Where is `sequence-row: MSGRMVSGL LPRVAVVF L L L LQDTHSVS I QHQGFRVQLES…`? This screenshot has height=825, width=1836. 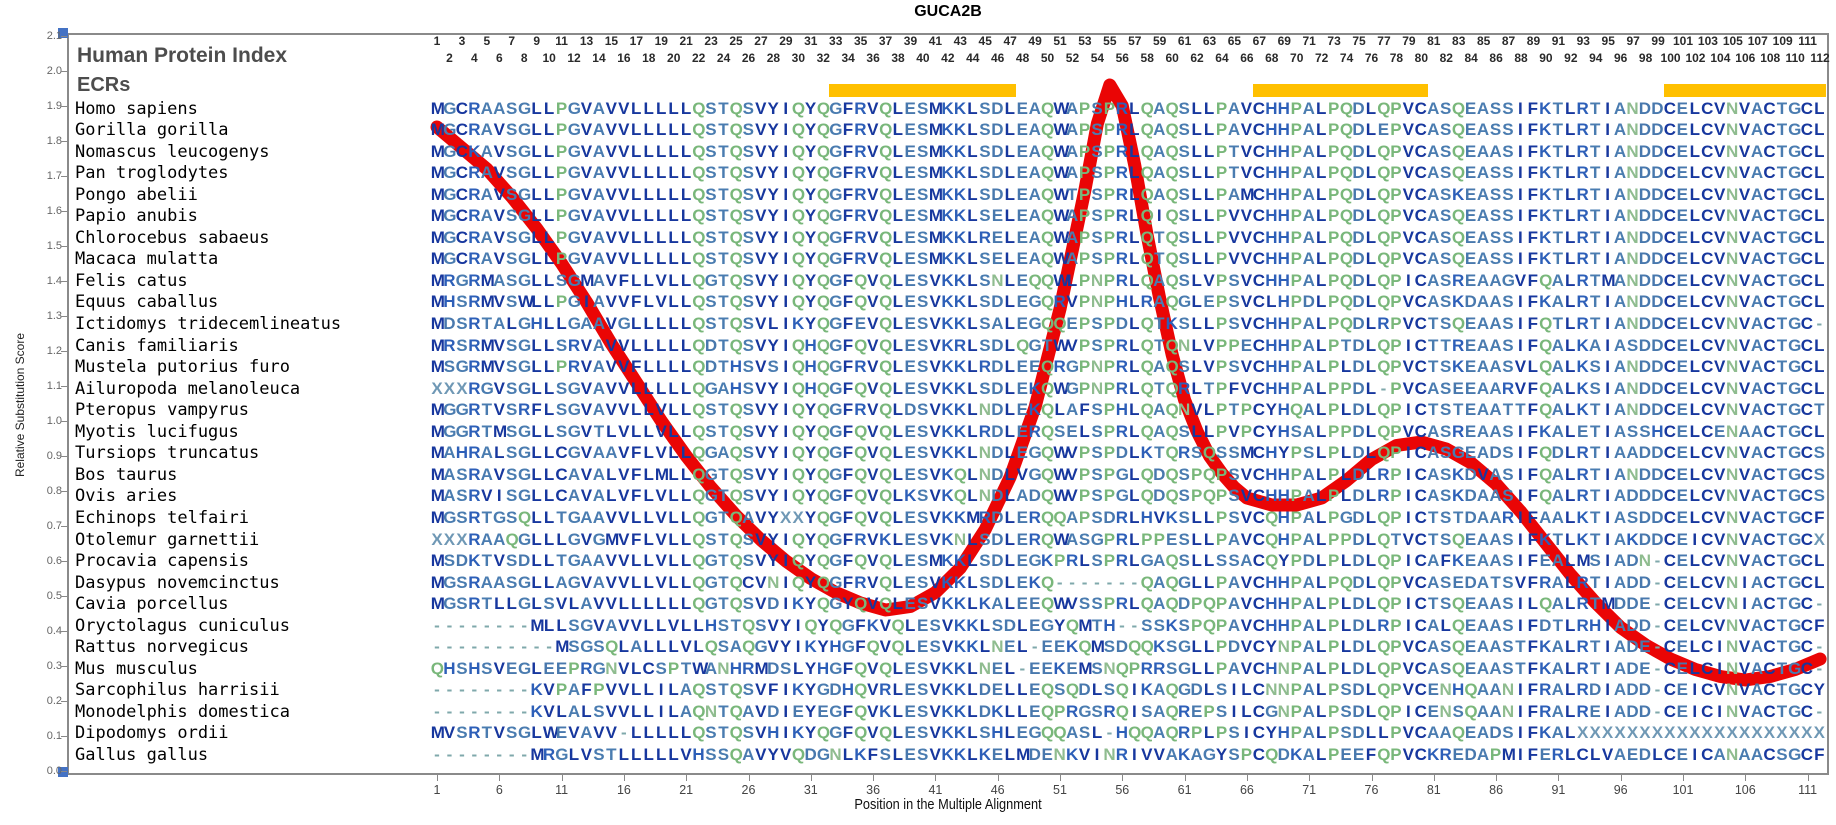
sequence-row: MSGRMVSGL LPRVAVVF L L L LQDTHSVS I QHQGFRVQLES… is located at coordinates (1128, 366).